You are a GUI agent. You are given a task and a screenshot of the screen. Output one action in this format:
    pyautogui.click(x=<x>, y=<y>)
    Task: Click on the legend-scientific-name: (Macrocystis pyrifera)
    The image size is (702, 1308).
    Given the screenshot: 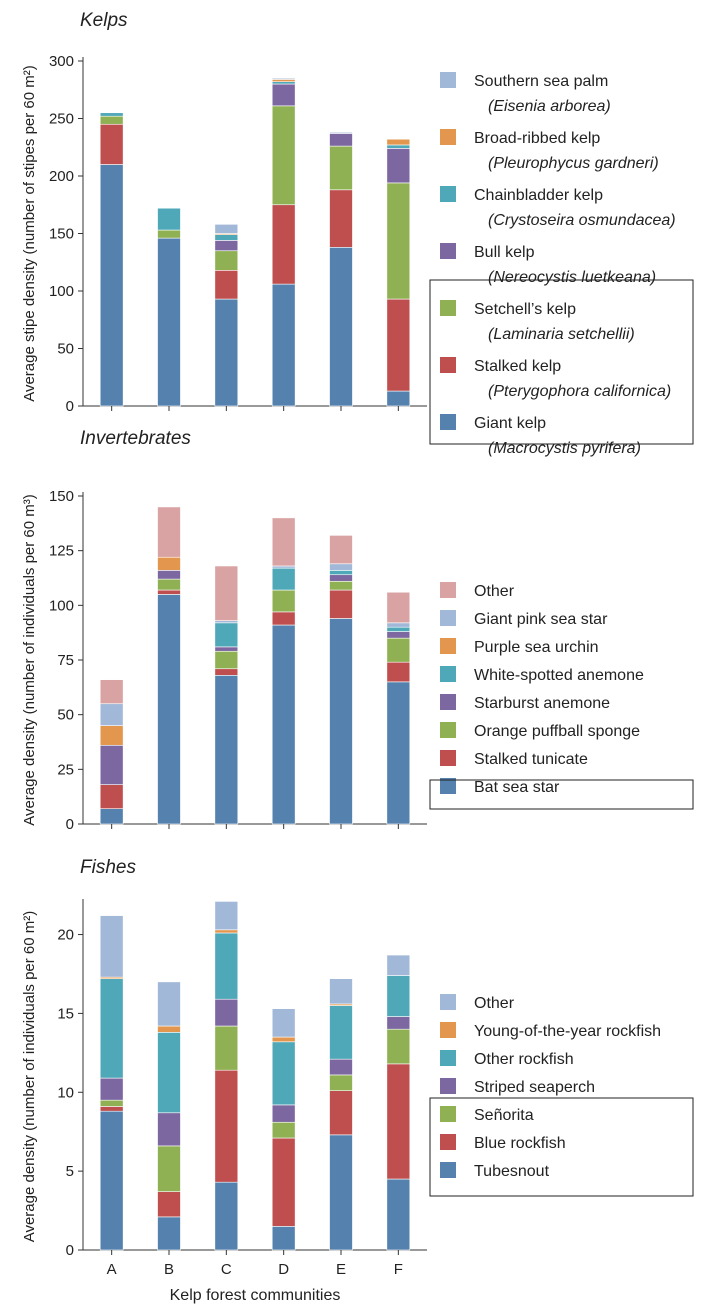 What is the action you would take?
    pyautogui.click(x=564, y=448)
    